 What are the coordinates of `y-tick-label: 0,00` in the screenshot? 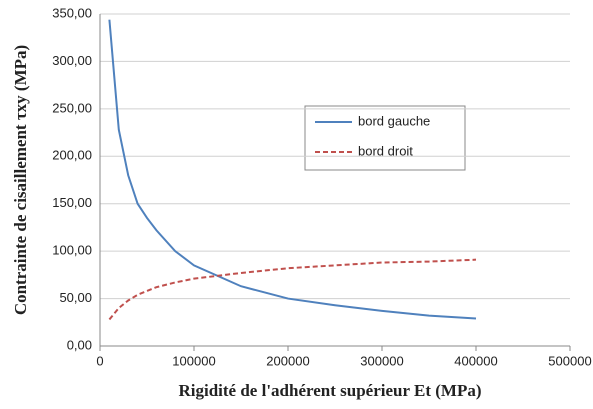 It's located at (79, 344).